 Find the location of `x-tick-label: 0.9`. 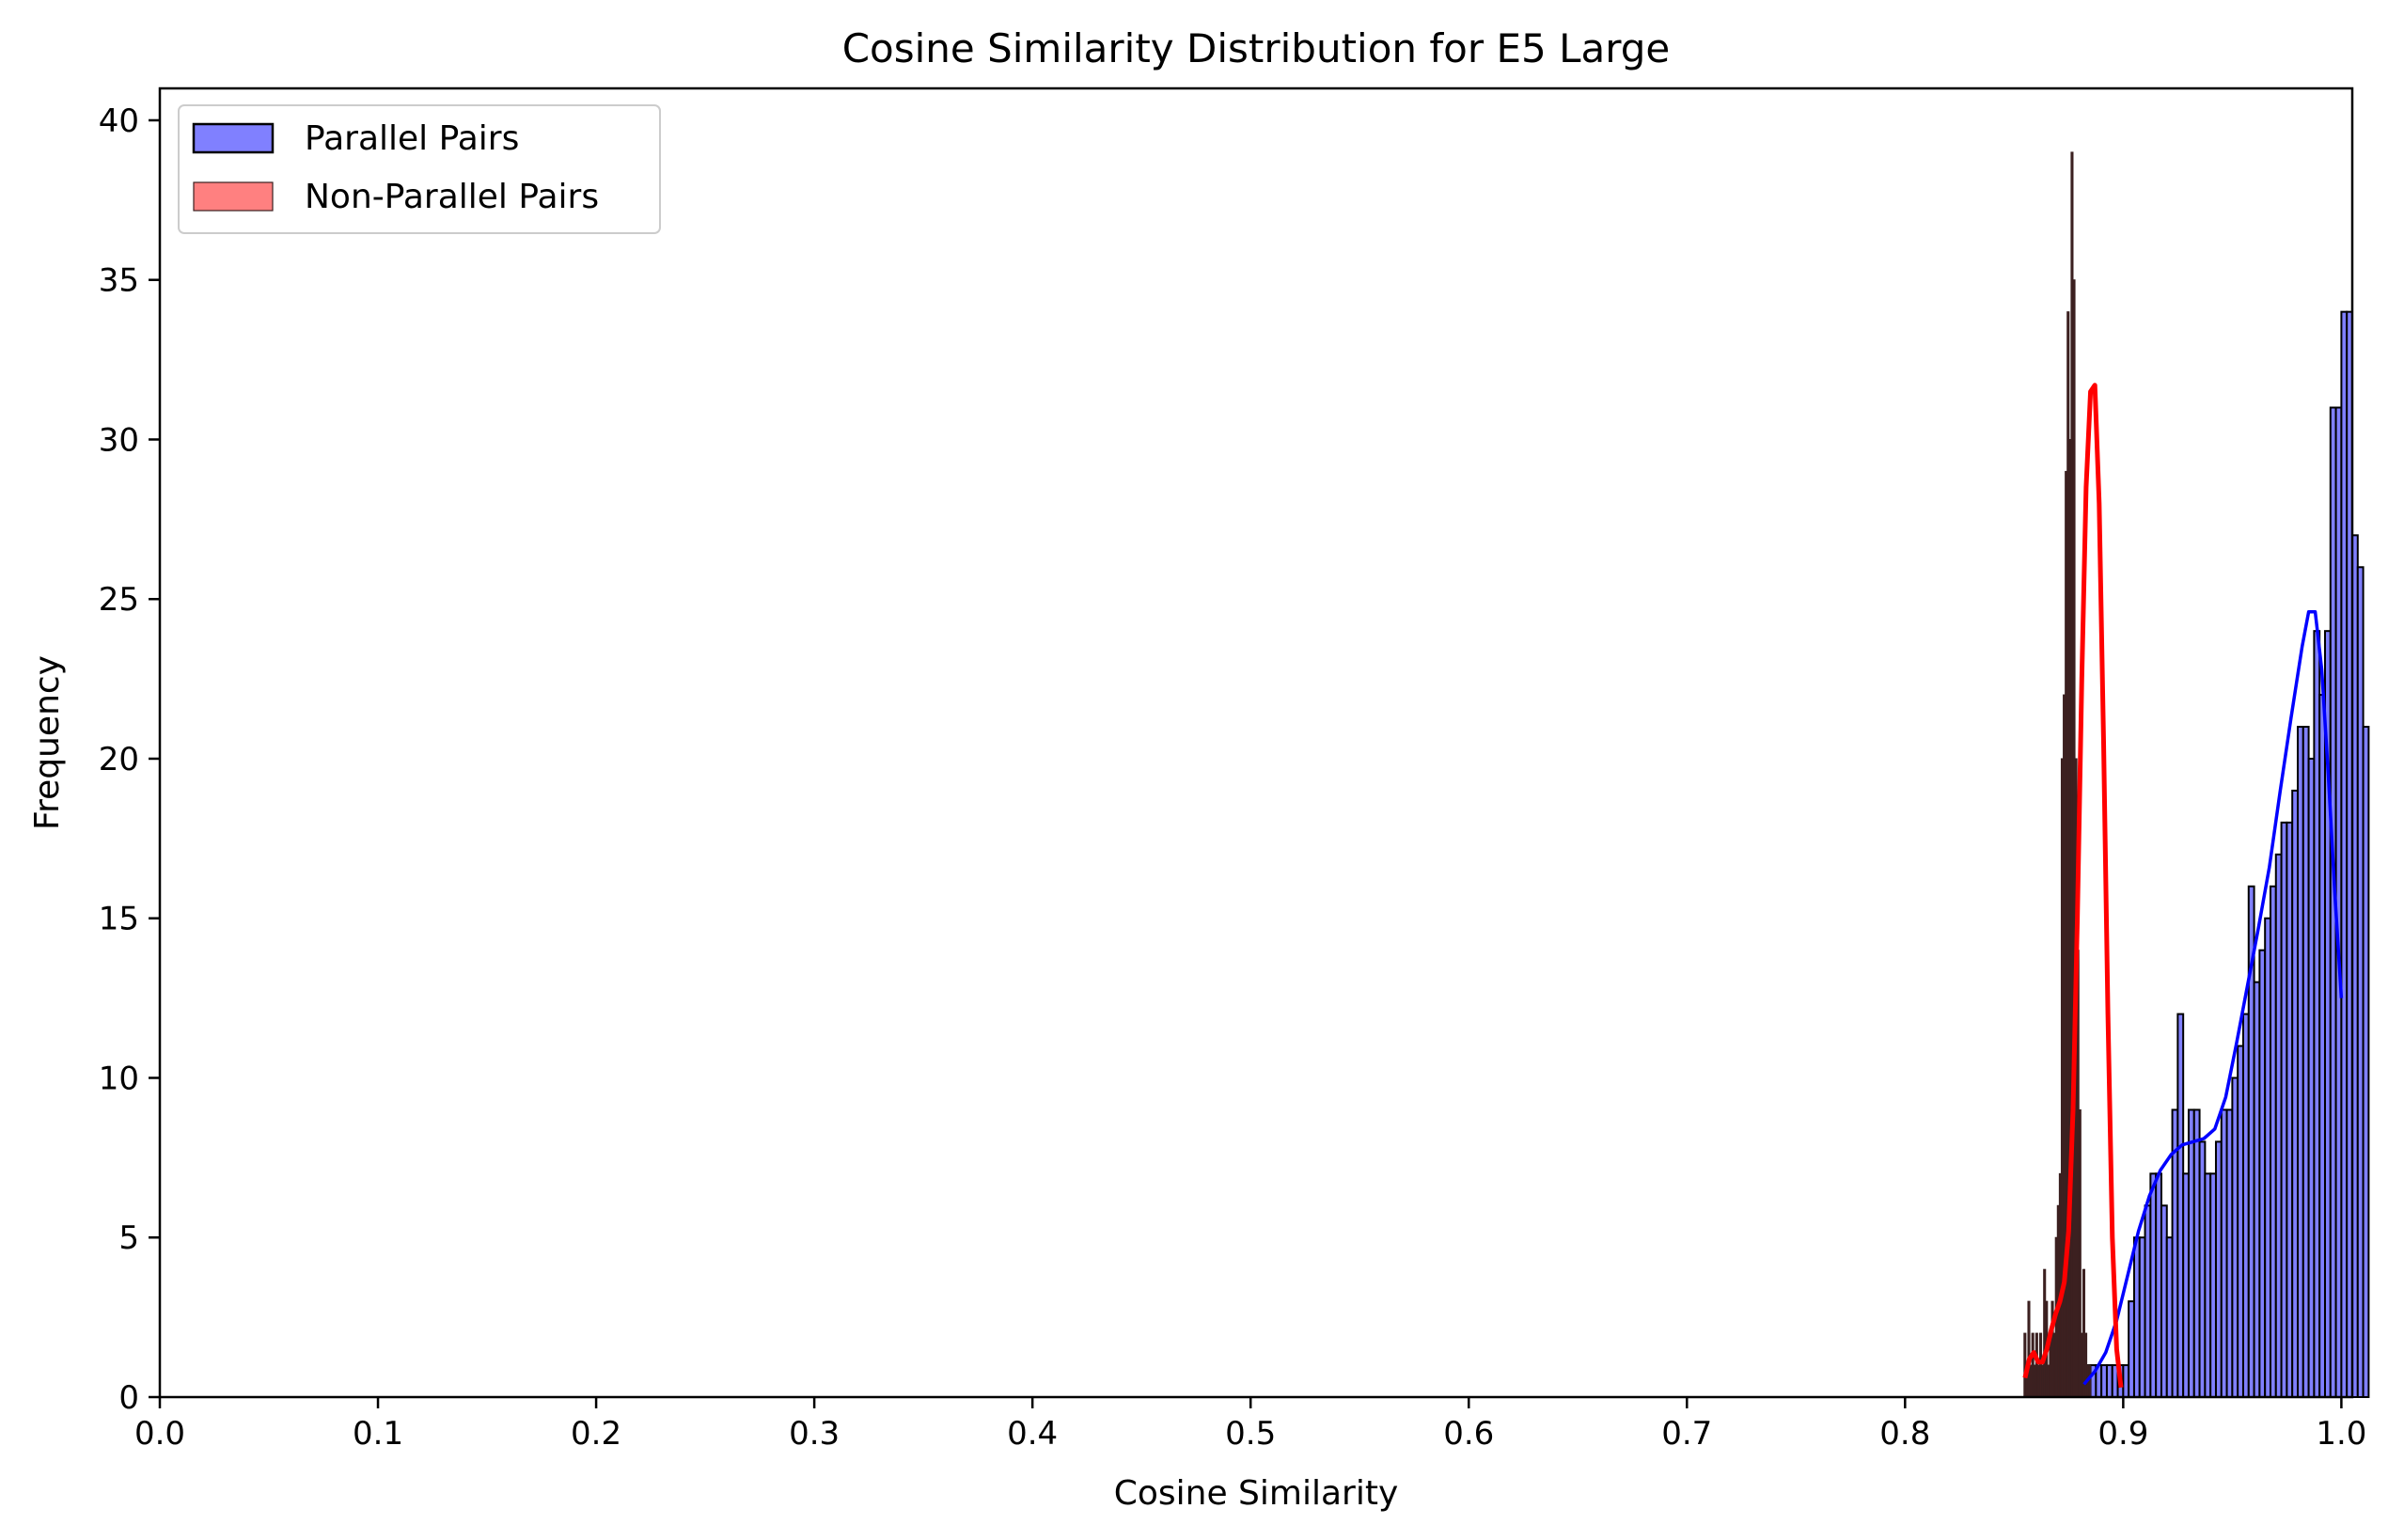

x-tick-label: 0.9 is located at coordinates (2122, 1434).